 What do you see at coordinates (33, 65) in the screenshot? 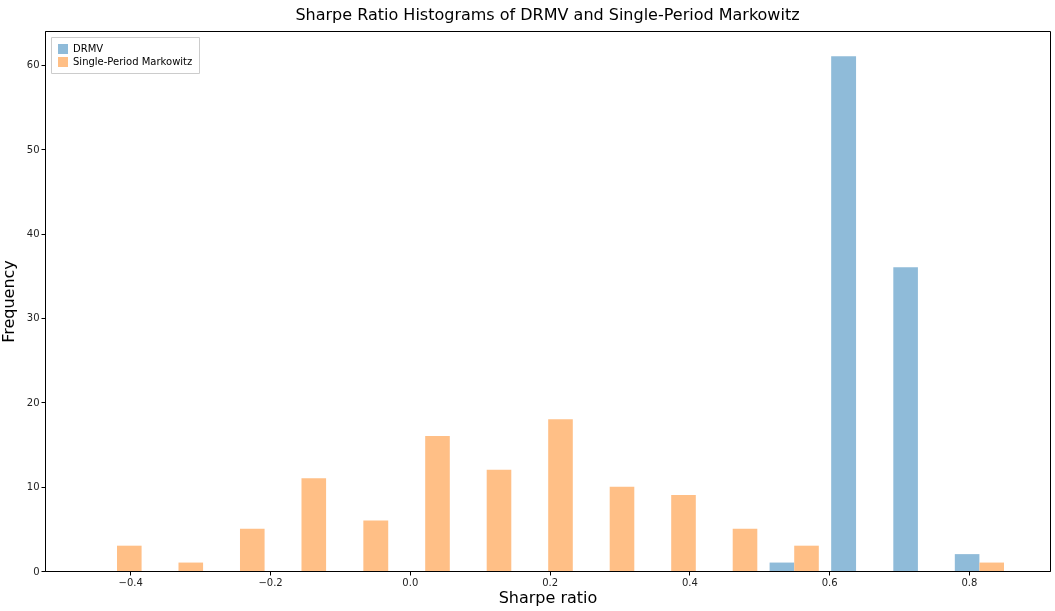
I see `y-tick-label: 60` at bounding box center [33, 65].